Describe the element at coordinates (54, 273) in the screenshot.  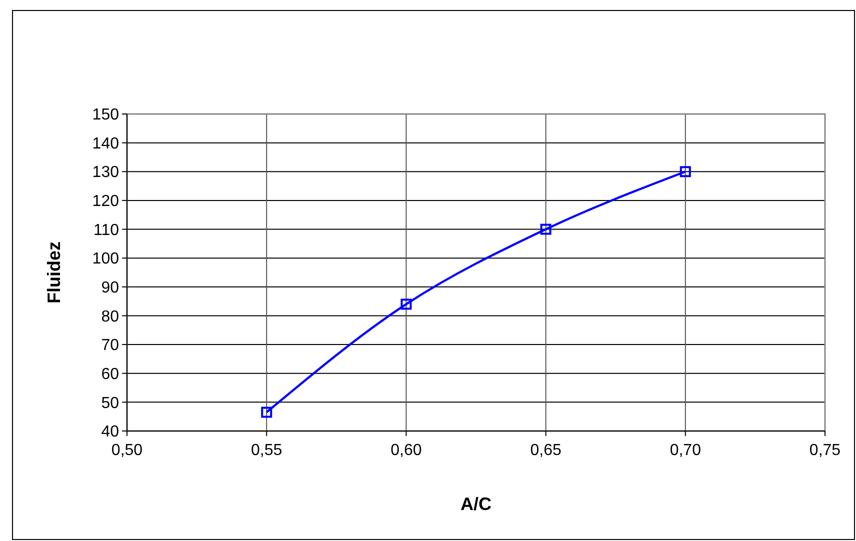
I see `y-axis-title: Fluidez` at that location.